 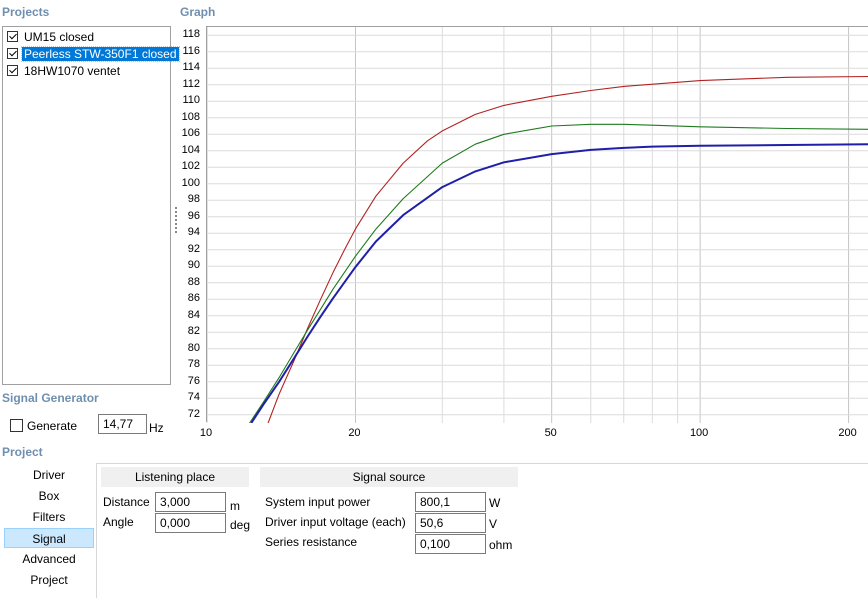 I want to click on frequency-input: 14,77, so click(x=122, y=424).